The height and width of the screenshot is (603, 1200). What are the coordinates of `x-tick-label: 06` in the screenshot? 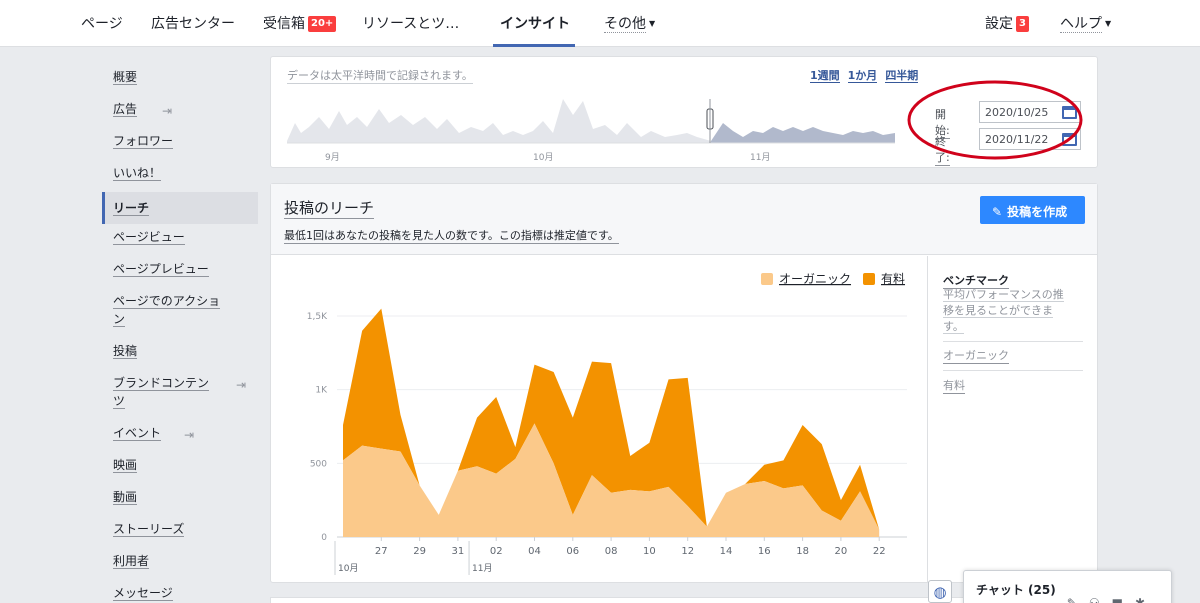 It's located at (572, 551).